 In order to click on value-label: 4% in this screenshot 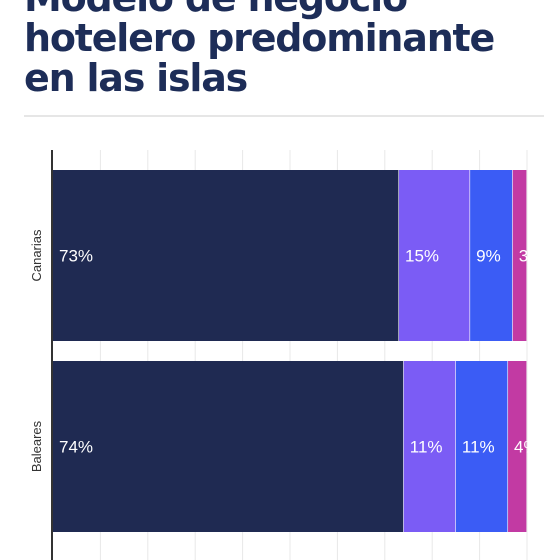, I will do `click(526, 447)`.